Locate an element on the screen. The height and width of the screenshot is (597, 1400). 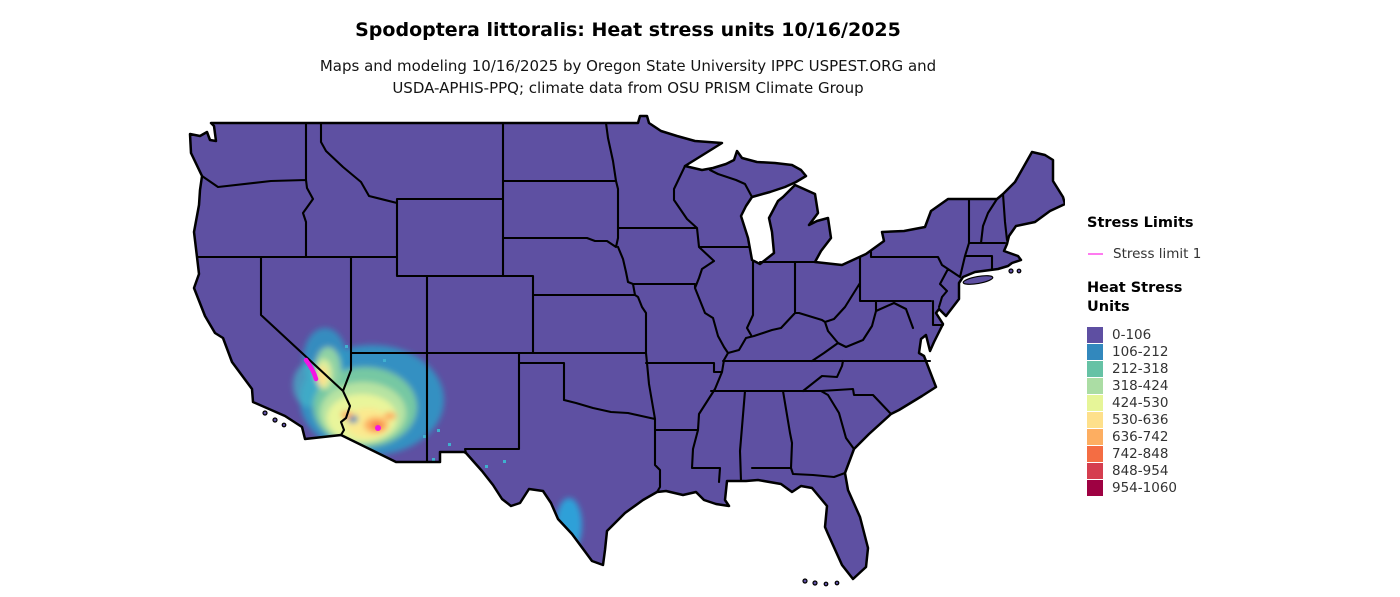
stress-limit-marks is located at coordinates (342, 394).